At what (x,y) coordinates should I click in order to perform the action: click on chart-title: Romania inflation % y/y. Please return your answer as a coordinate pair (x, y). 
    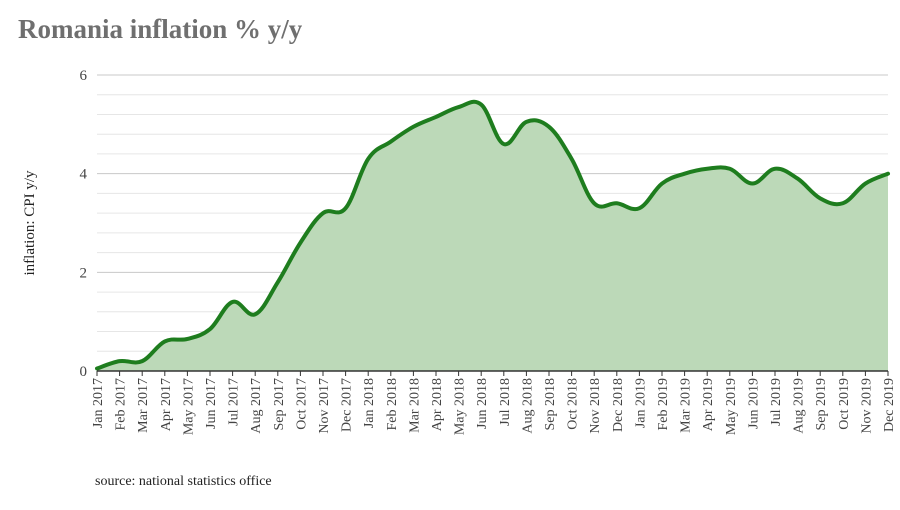
    Looking at the image, I should click on (160, 29).